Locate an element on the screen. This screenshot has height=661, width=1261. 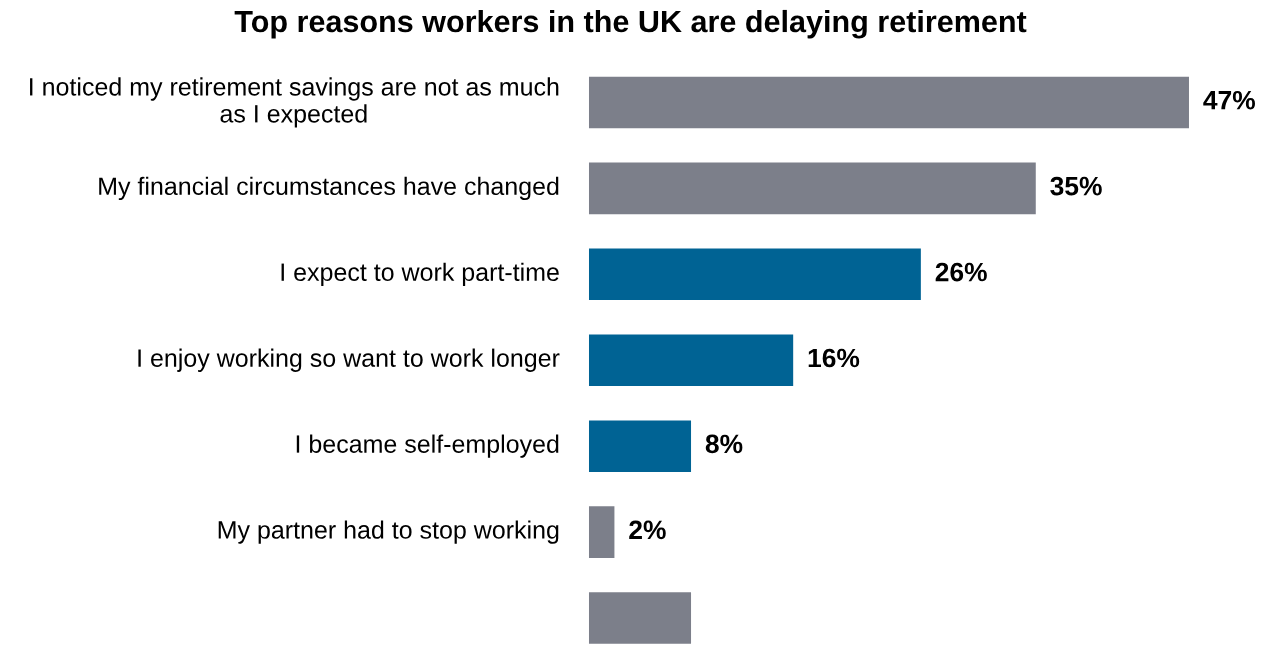
data-label: 47% is located at coordinates (1229, 100).